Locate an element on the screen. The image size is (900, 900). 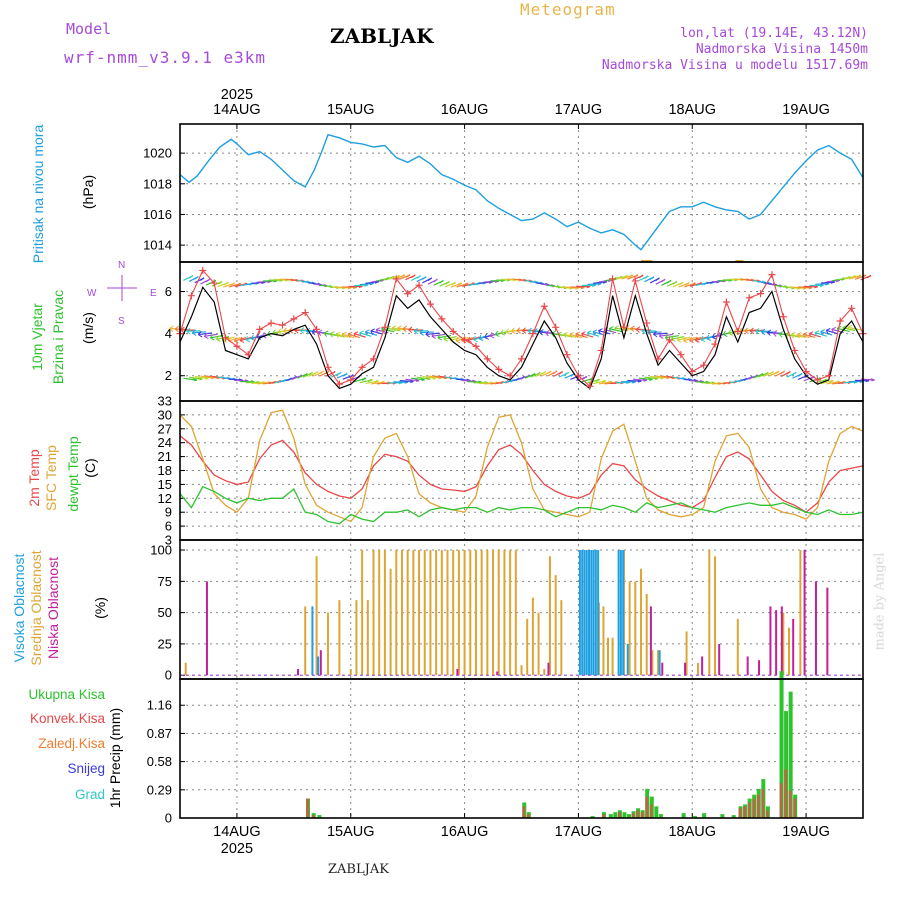
altitude-label: Nadmorska Visina 1450m is located at coordinates (781, 49).